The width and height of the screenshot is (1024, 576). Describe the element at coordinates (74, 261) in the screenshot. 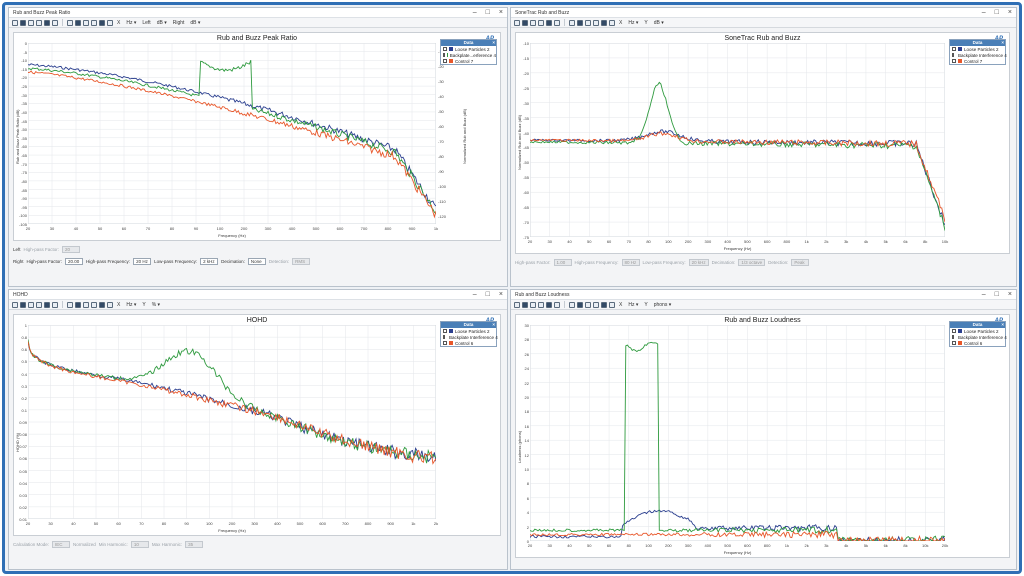

I see `control-field: 20.00` at that location.